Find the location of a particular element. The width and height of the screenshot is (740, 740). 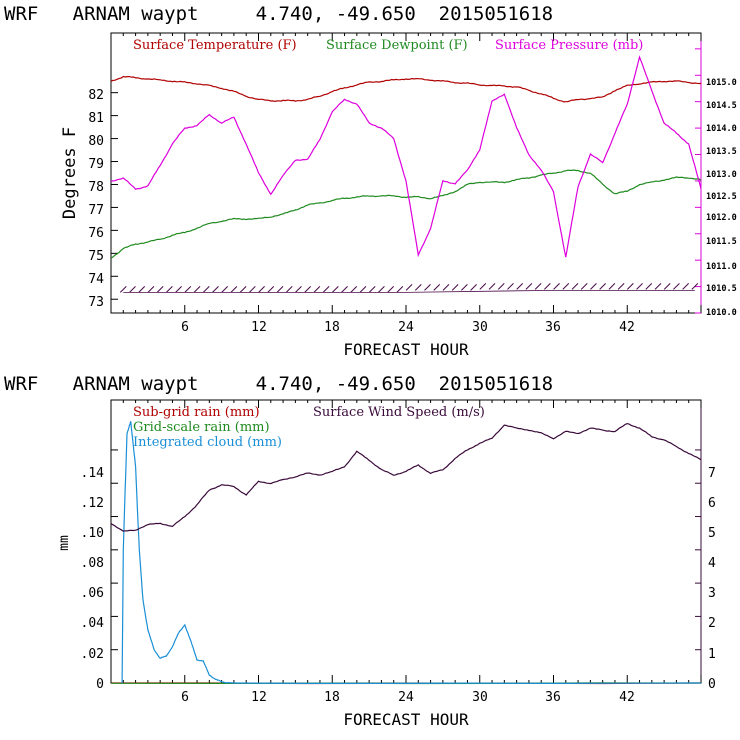

top-right-tick-1010-0: 1010.0 is located at coordinates (721, 313).